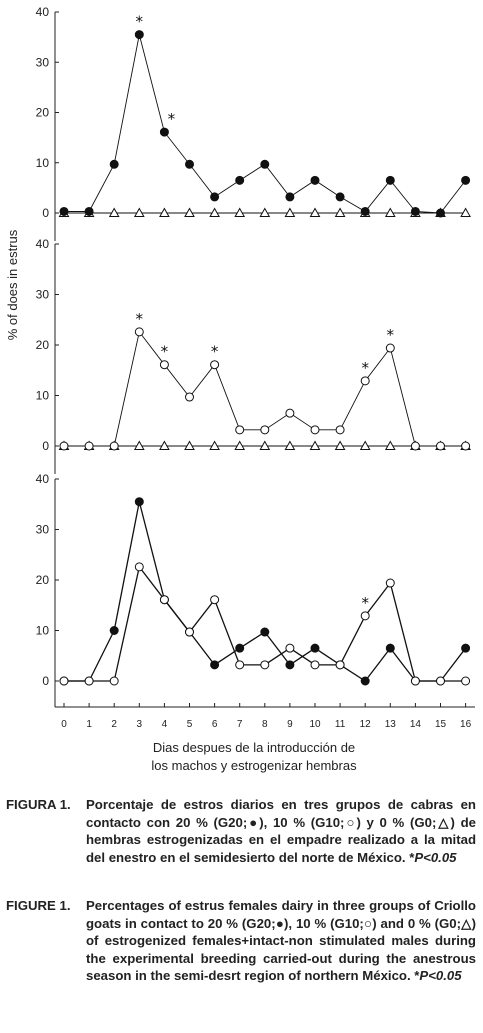  I want to click on x-tick-label: 1, so click(89, 724).